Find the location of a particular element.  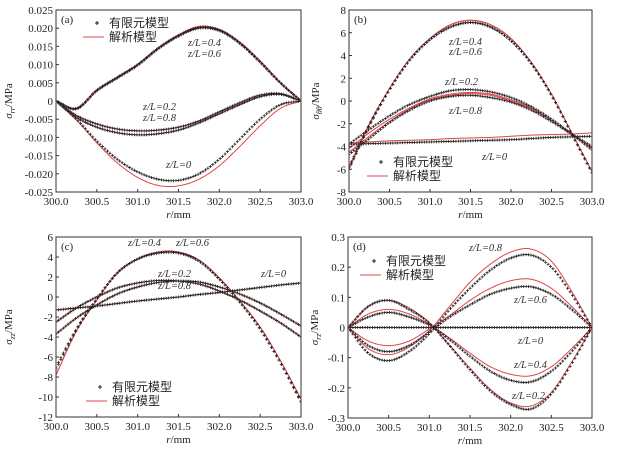

x-axis-unit: /mm is located at coordinates (472, 441).